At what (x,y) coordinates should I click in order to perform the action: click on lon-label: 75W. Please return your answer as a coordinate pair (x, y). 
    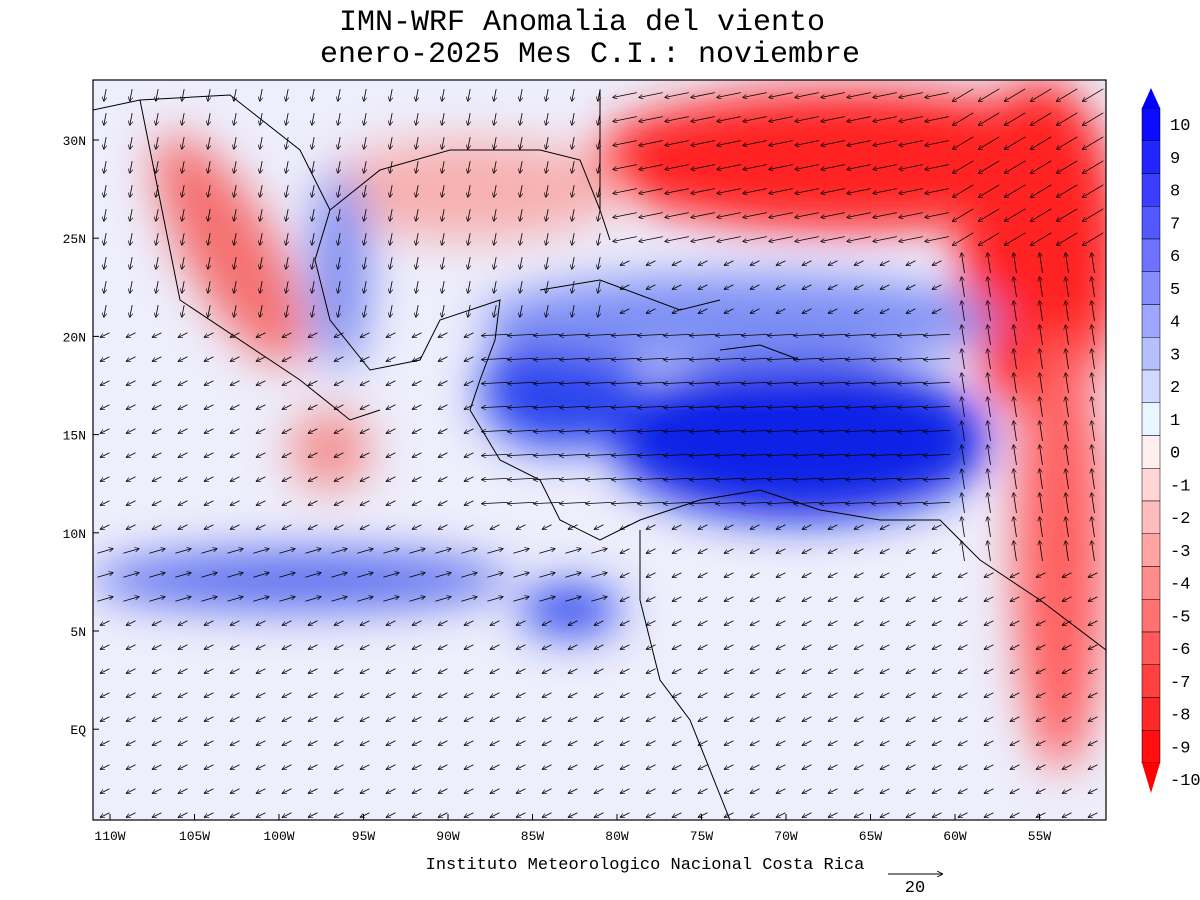
    Looking at the image, I should click on (702, 836).